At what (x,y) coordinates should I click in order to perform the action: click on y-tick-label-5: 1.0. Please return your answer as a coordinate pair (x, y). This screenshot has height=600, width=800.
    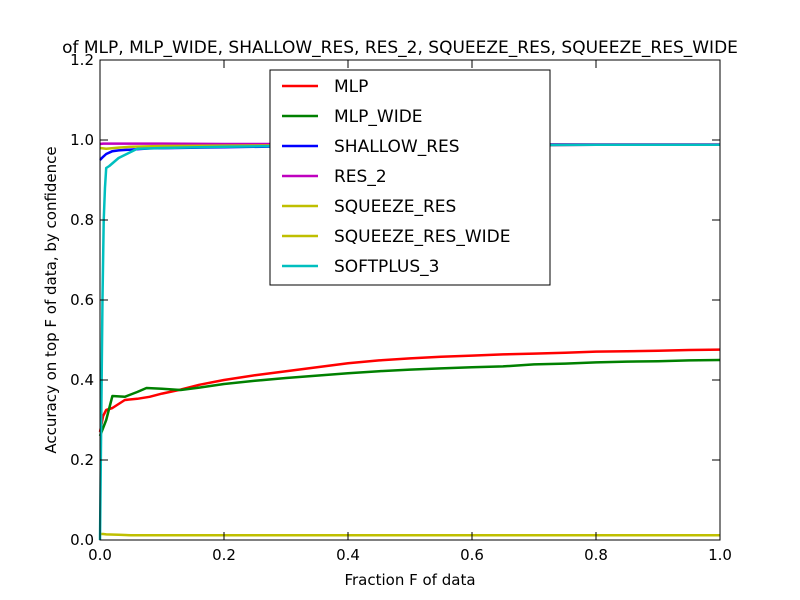
    Looking at the image, I should click on (82, 140).